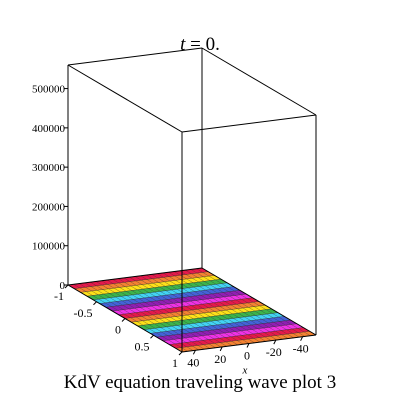 The height and width of the screenshot is (400, 400). What do you see at coordinates (142, 346) in the screenshot?
I see `y-tick-label: 0.5` at bounding box center [142, 346].